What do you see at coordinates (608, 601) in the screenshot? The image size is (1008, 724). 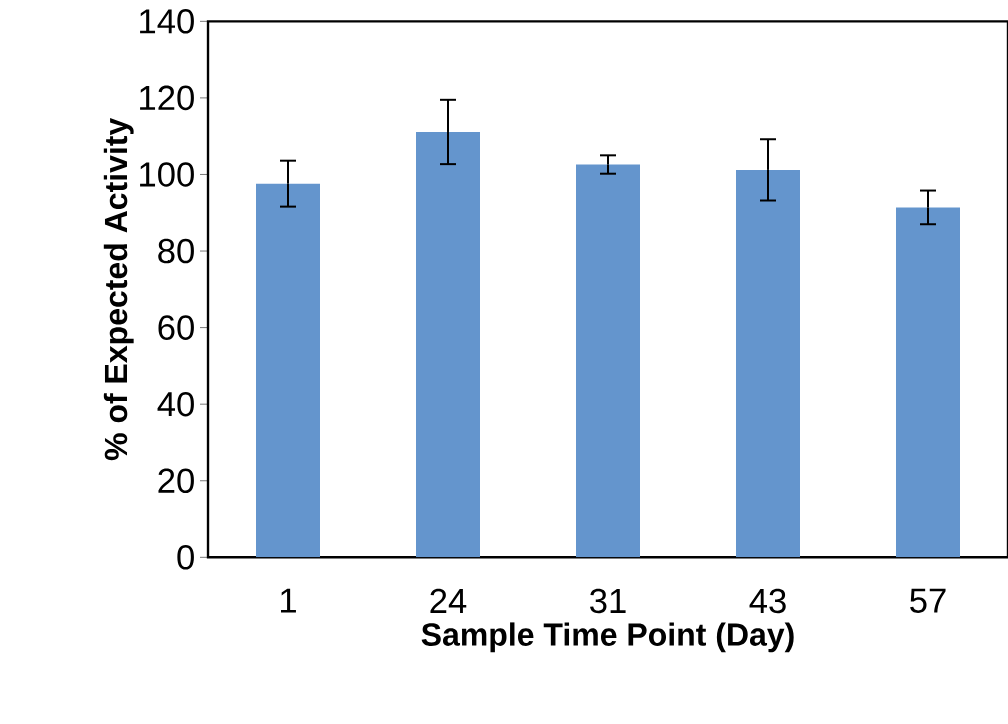 I see `x-tick-label: 31` at bounding box center [608, 601].